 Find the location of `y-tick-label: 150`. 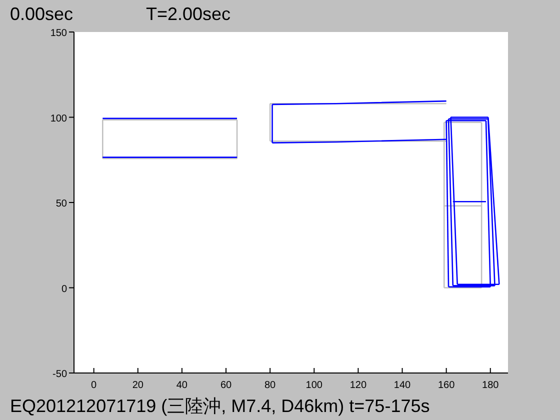

y-tick-label: 150 is located at coordinates (59, 33).